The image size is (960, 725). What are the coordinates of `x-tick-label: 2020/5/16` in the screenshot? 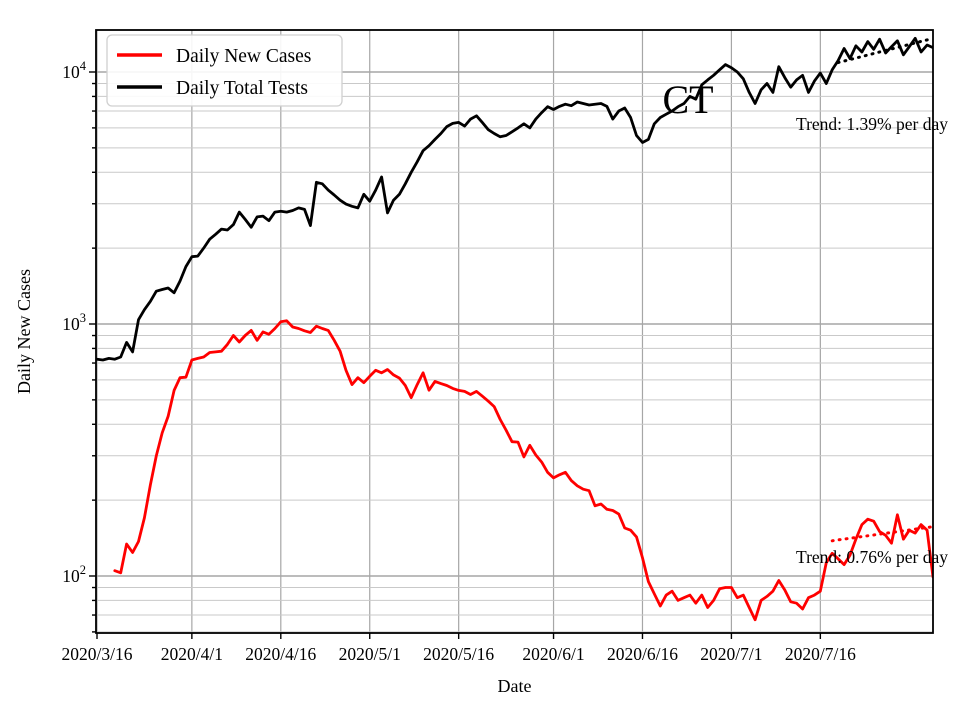 It's located at (458, 654).